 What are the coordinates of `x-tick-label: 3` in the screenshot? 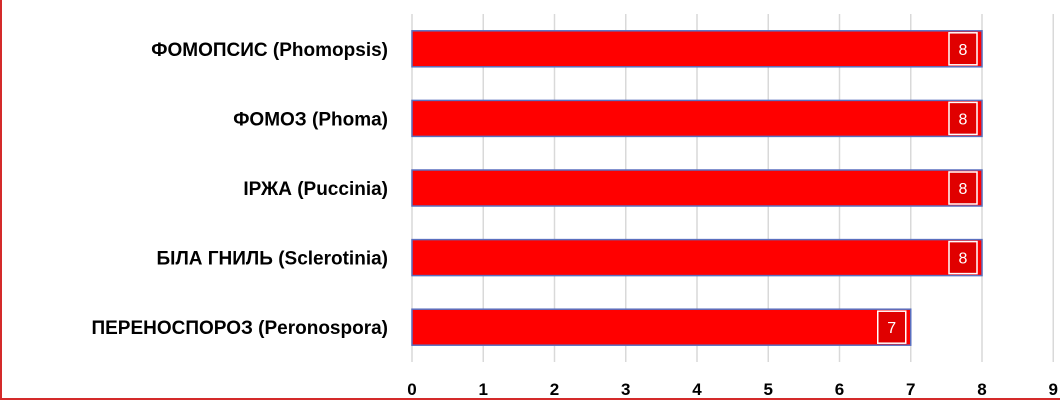 It's located at (625, 389).